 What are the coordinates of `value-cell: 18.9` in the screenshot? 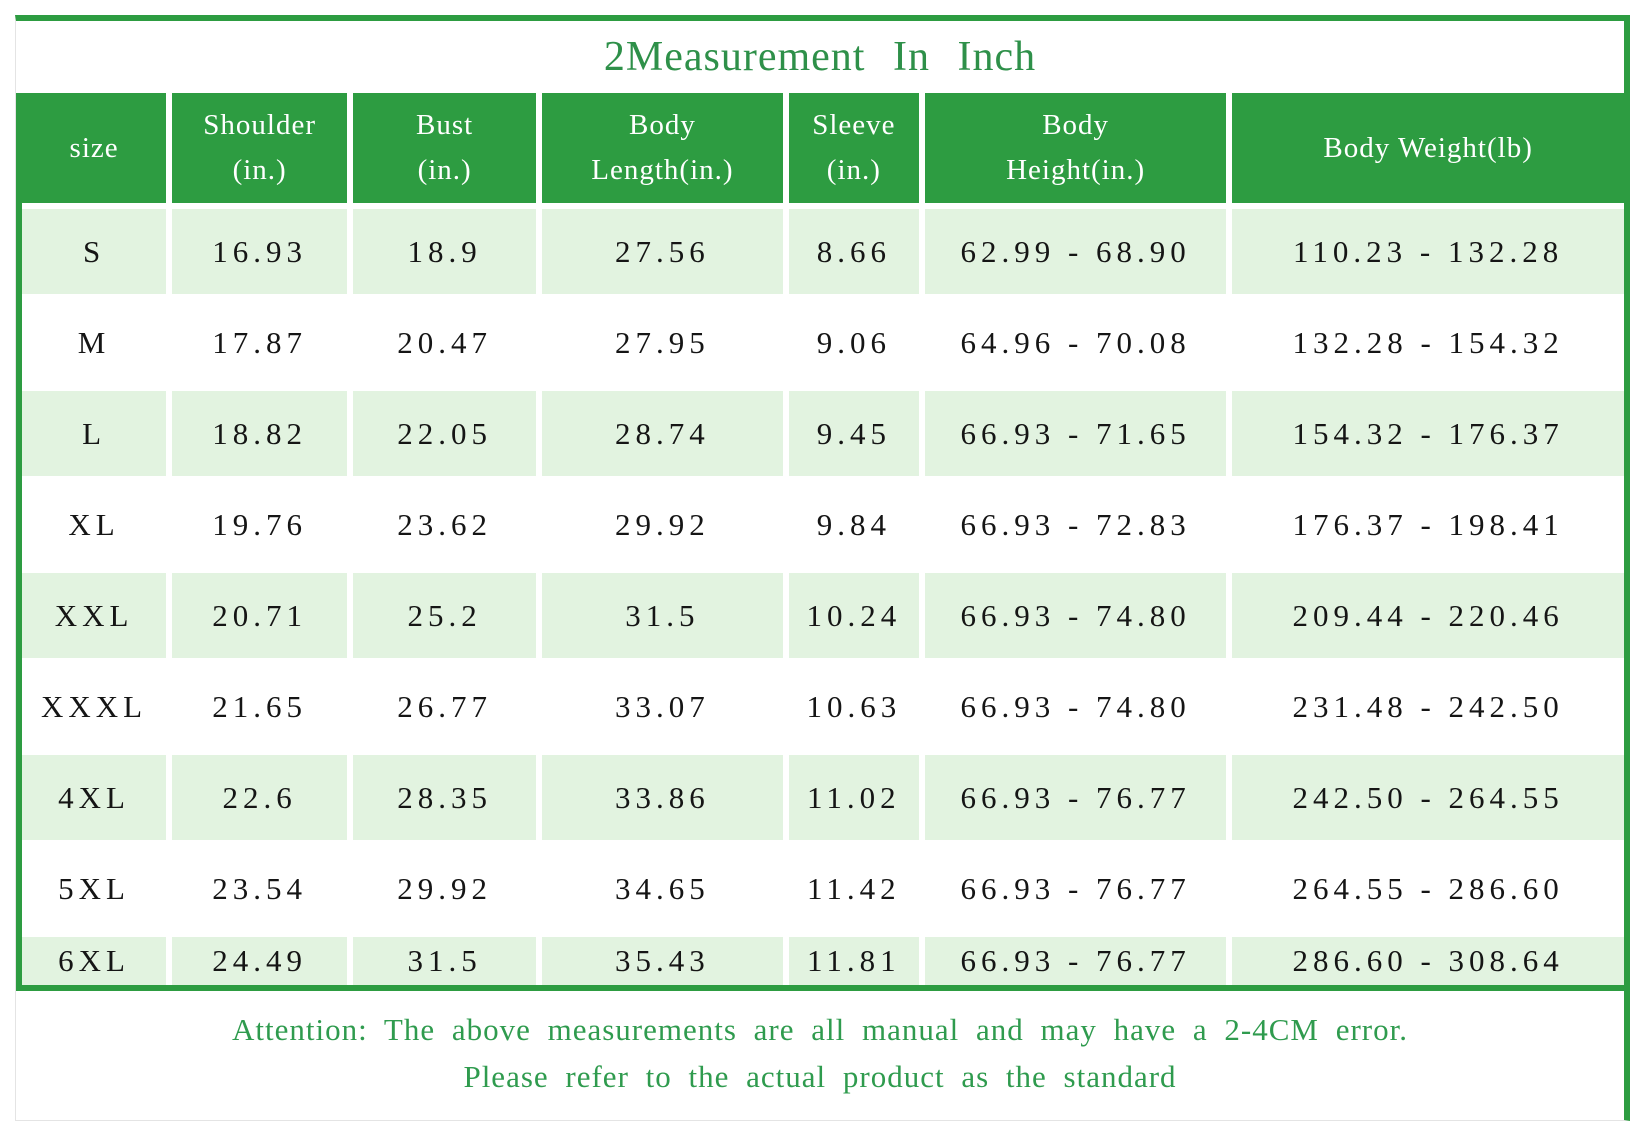 It's located at (445, 251).